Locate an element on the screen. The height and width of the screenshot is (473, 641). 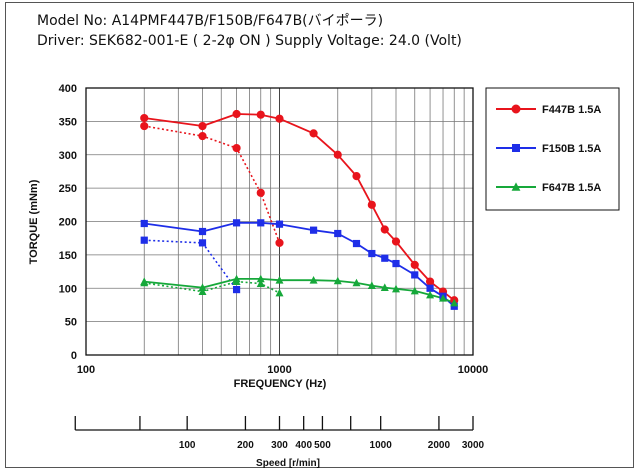
legend-f647b-label: F647B 1.5A is located at coordinates (571, 188).